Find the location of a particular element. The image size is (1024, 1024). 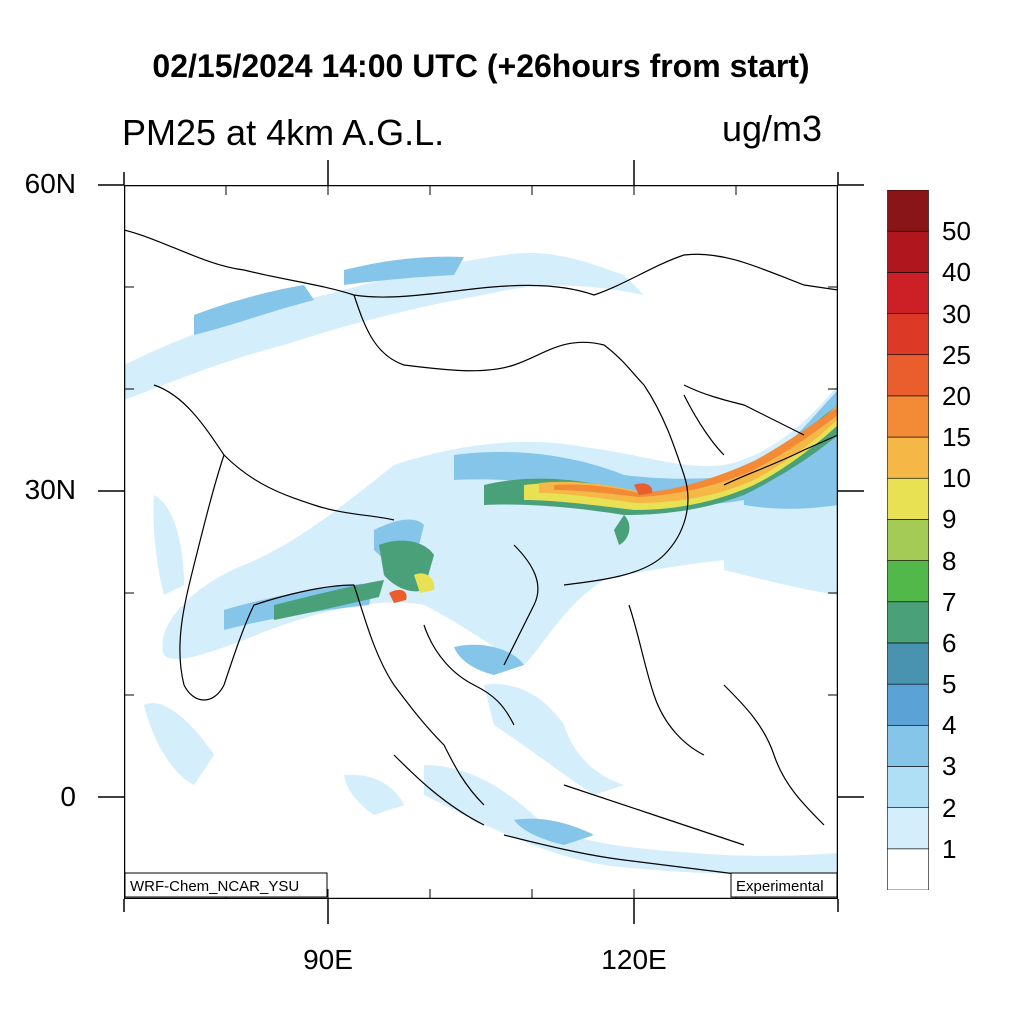

lon-label-90e: 90E is located at coordinates (328, 959).